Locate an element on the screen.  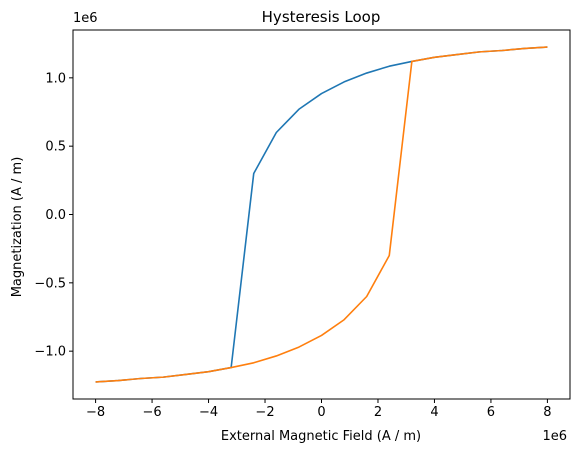
y-tick-label: −1.0 is located at coordinates (50, 352).